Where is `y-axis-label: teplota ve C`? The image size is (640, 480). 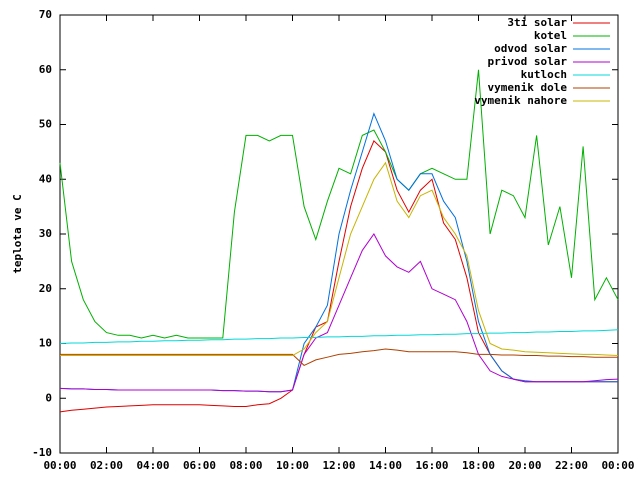
y-axis-label: teplota ve C is located at coordinates (17, 233).